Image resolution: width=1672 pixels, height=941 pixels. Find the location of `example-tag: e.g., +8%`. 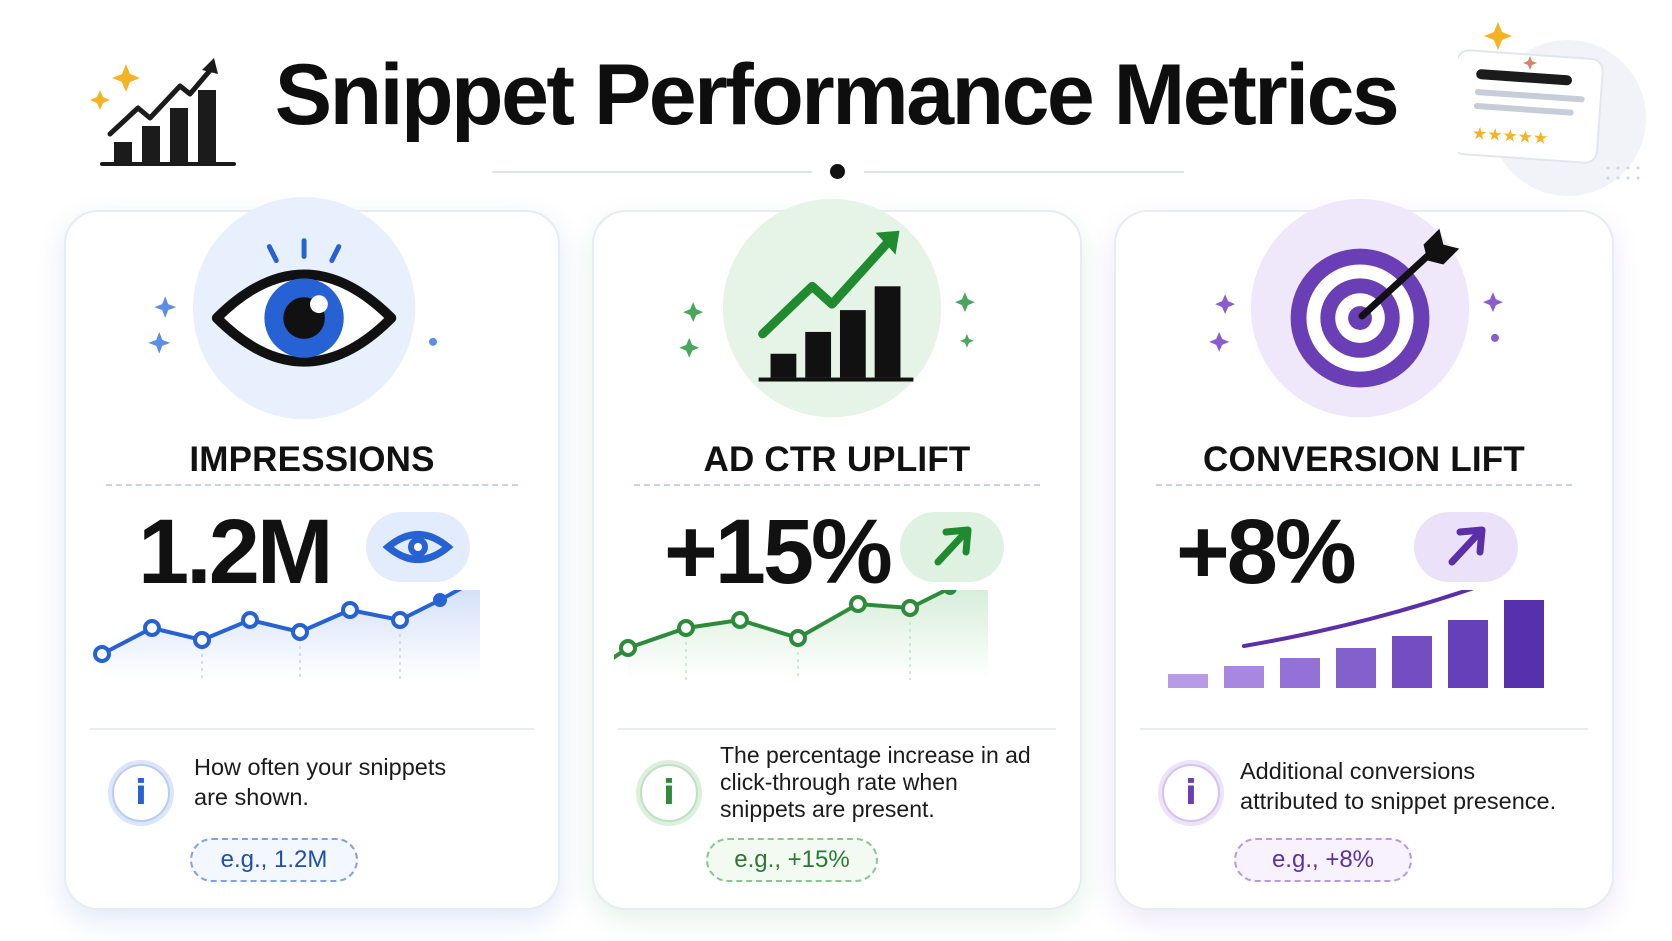

example-tag: e.g., +8% is located at coordinates (1323, 860).